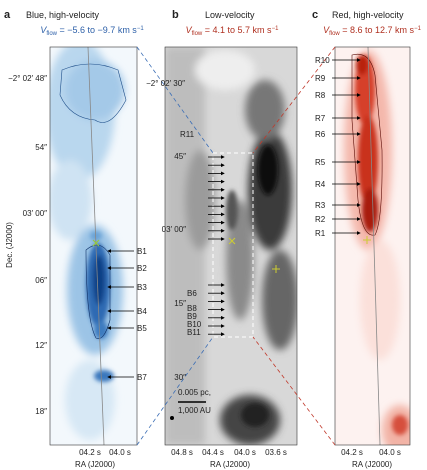 The image size is (427, 470). I want to click on panel-title: Low-velocity, so click(230, 15).